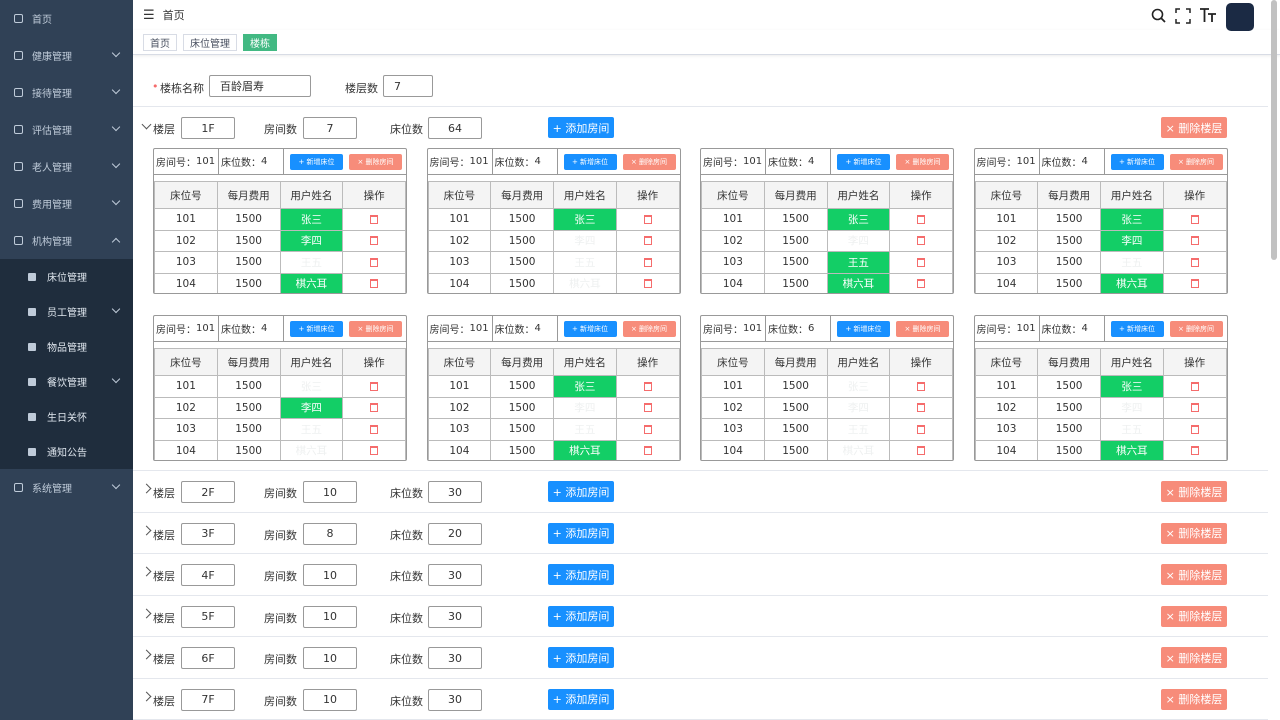  Describe the element at coordinates (208, 575) in the screenshot. I see `floor-input: 4F` at that location.